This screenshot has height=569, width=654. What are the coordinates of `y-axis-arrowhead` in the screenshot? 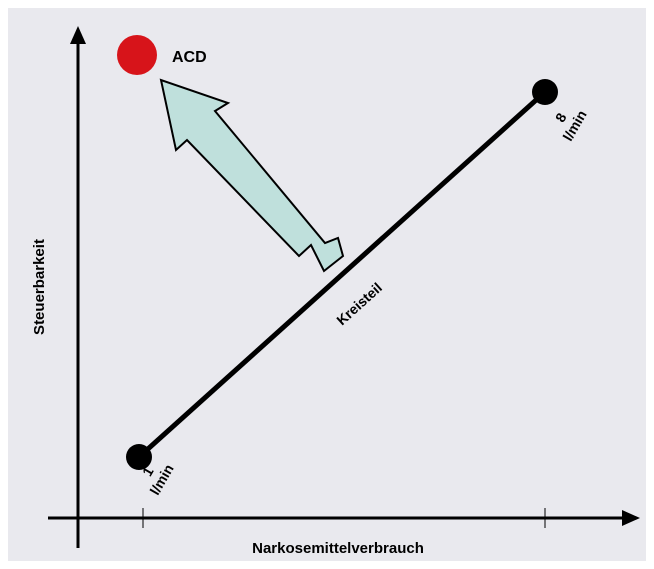 It's located at (78, 35).